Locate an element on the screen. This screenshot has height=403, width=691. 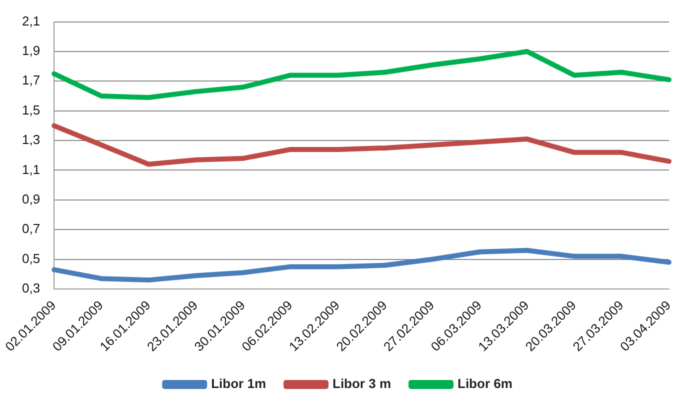
legend-label: Libor 1m is located at coordinates (238, 384).